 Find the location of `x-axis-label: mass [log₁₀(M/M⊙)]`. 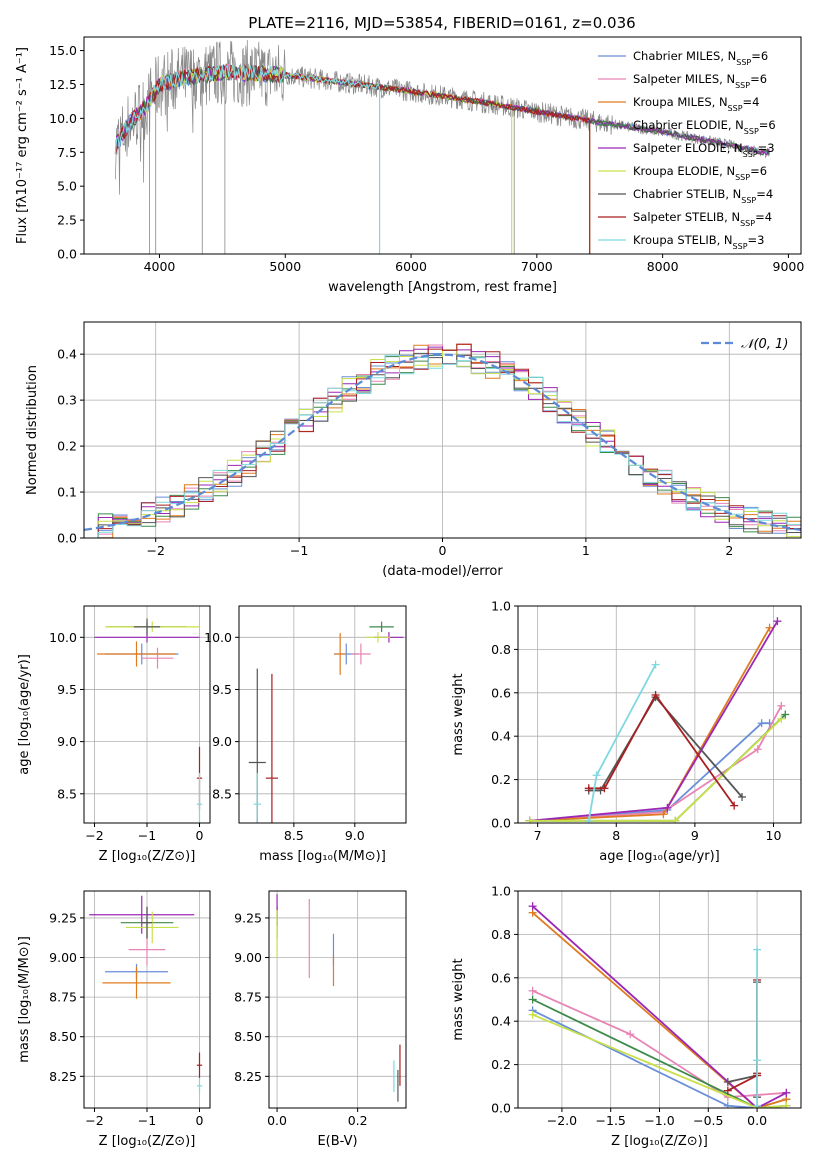

x-axis-label: mass [log₁₀(M/M⊙)] is located at coordinates (322, 856).